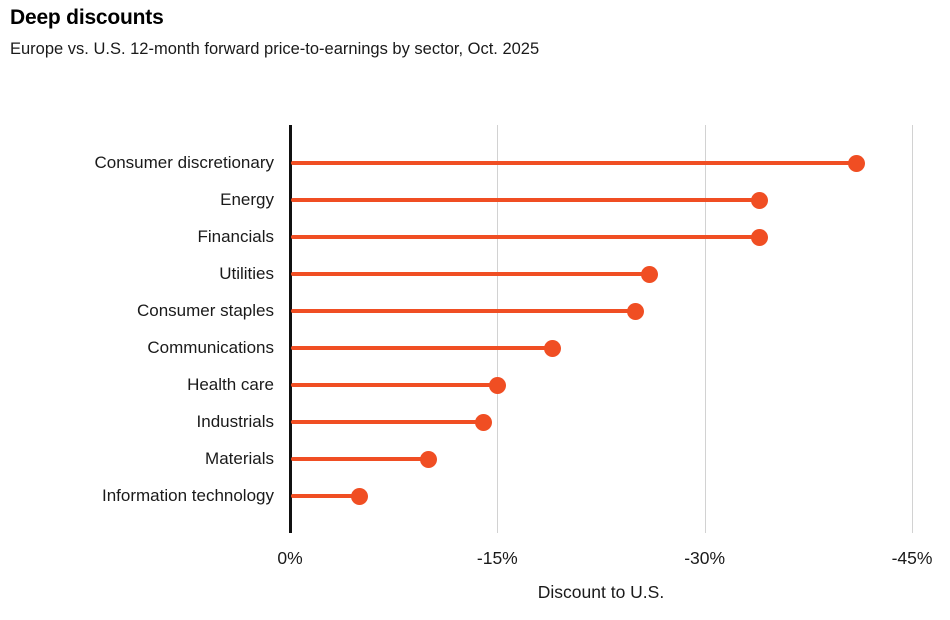 The width and height of the screenshot is (950, 620). Describe the element at coordinates (184, 162) in the screenshot. I see `category-label: Consumer discretionary` at that location.